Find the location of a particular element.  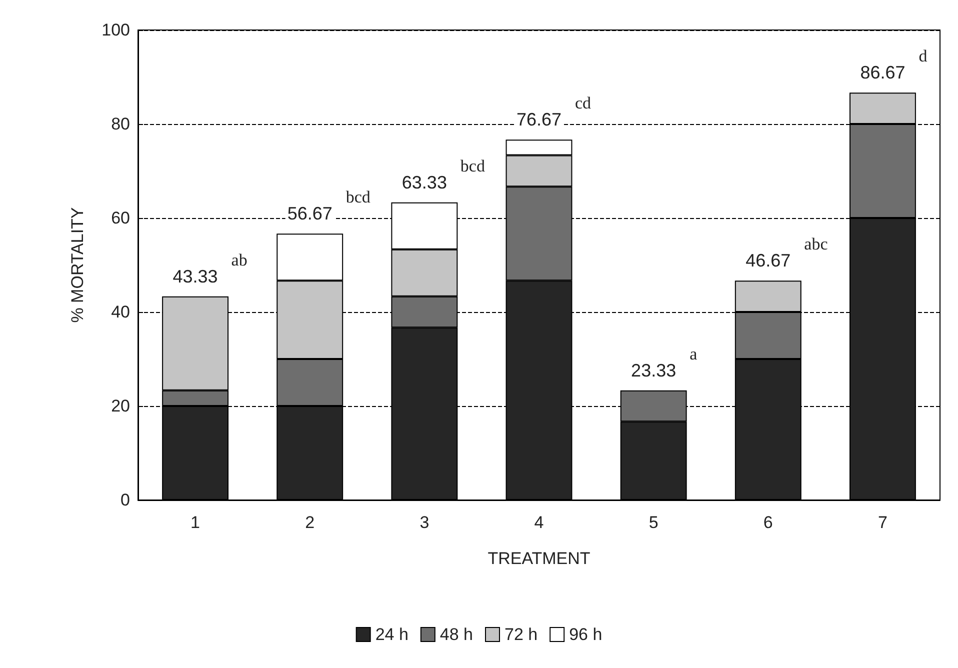

annotation: cd is located at coordinates (583, 103).